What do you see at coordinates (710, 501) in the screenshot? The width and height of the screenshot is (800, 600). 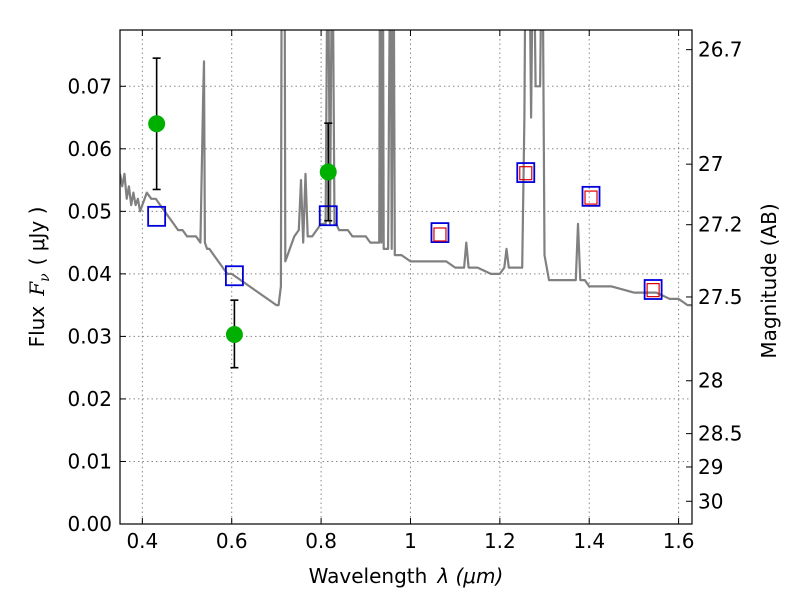 I see `y2-tick-label: 30` at bounding box center [710, 501].